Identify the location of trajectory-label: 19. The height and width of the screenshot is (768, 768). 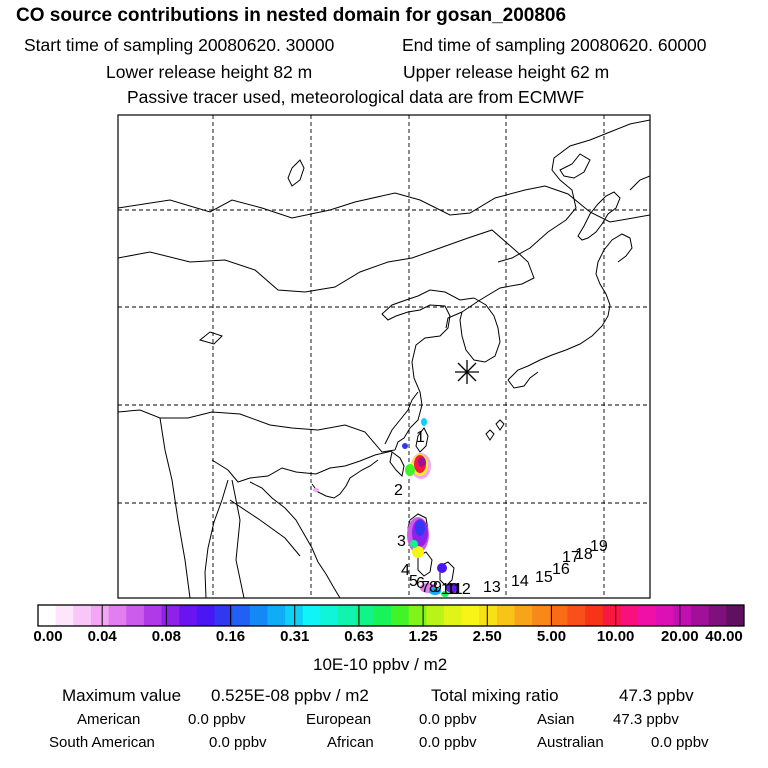
(599, 546).